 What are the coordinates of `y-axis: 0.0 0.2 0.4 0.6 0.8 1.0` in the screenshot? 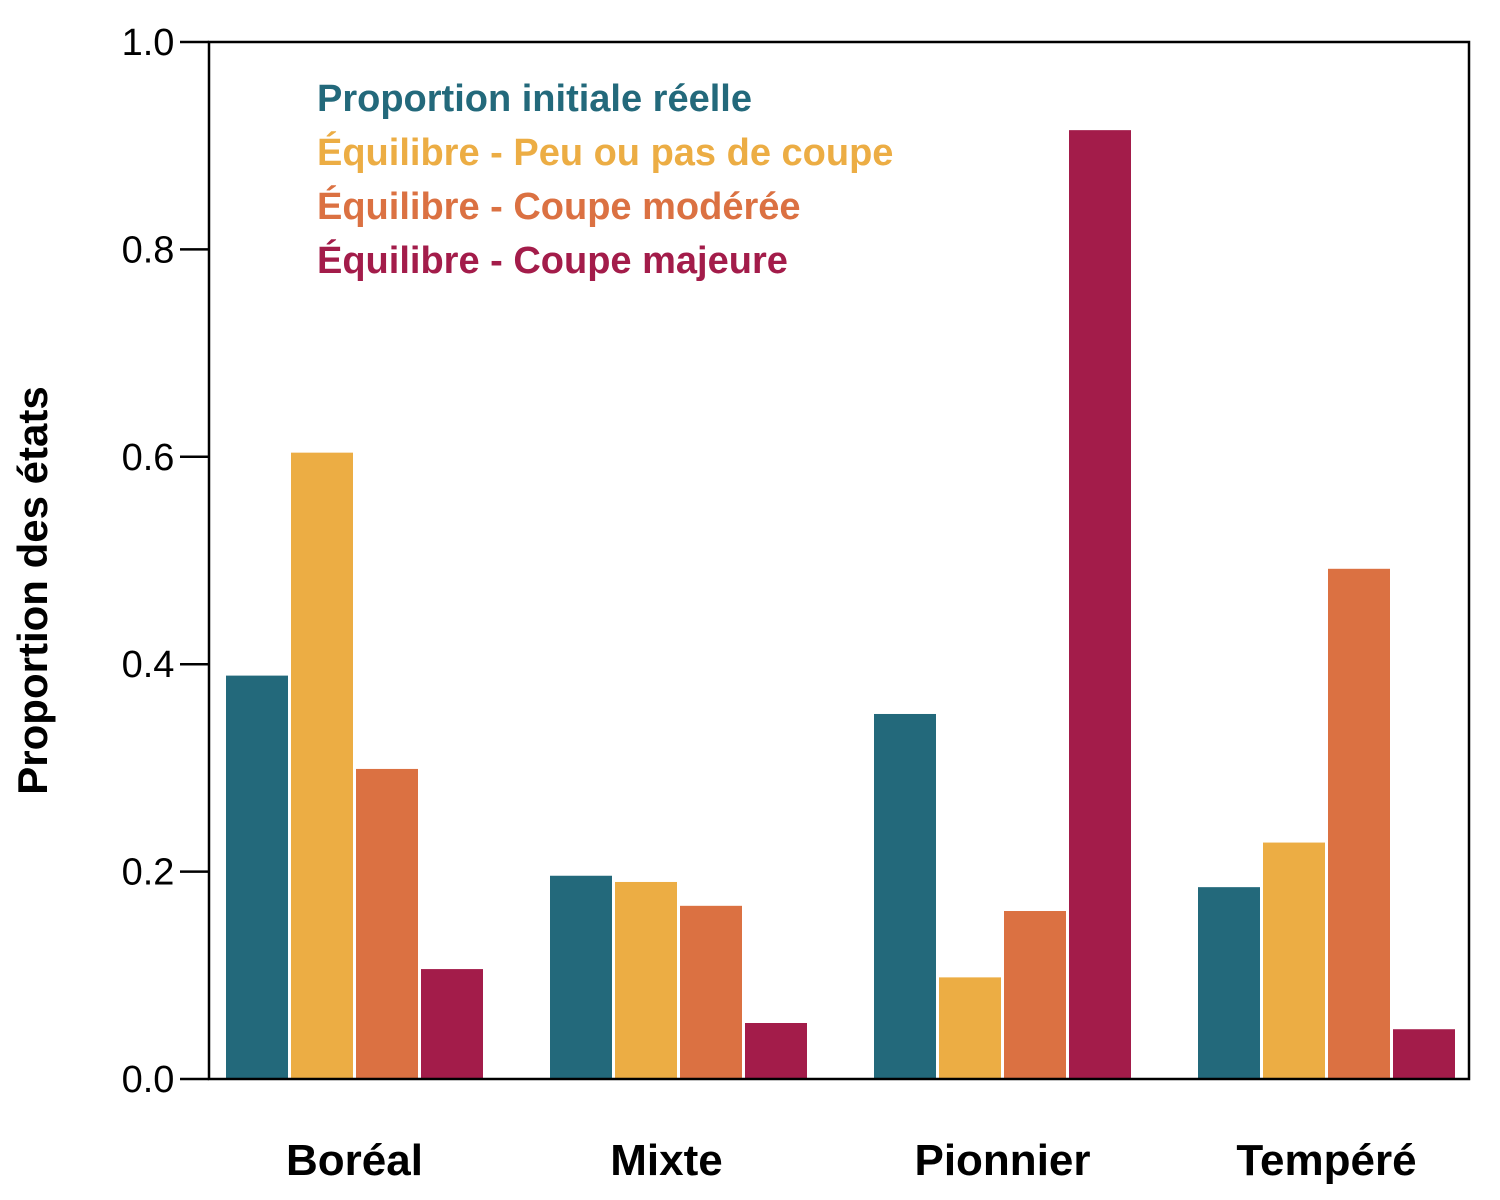 It's located at (165, 561).